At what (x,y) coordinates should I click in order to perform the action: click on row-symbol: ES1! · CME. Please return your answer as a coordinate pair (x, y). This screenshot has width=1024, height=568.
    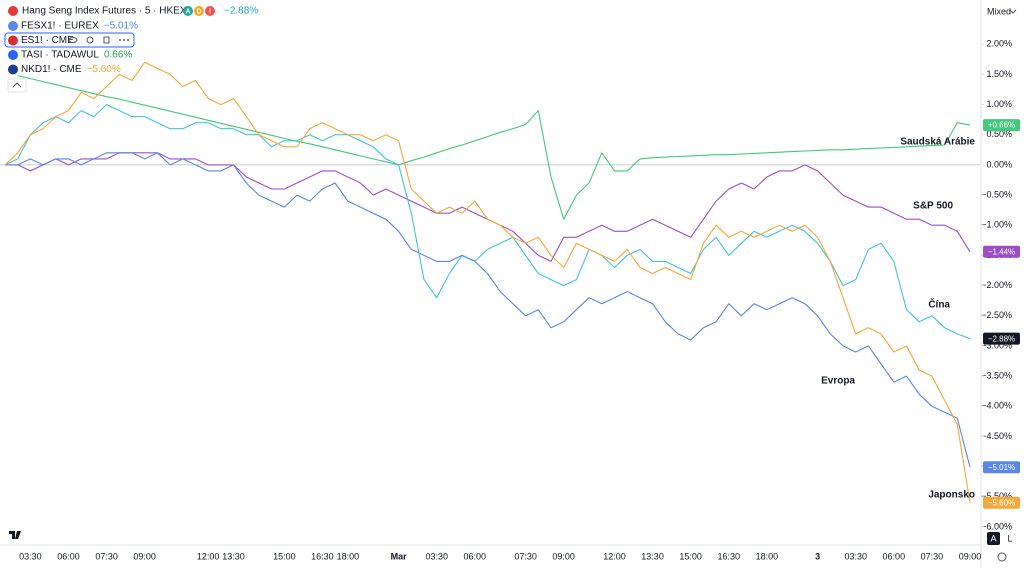
    Looking at the image, I should click on (47, 40).